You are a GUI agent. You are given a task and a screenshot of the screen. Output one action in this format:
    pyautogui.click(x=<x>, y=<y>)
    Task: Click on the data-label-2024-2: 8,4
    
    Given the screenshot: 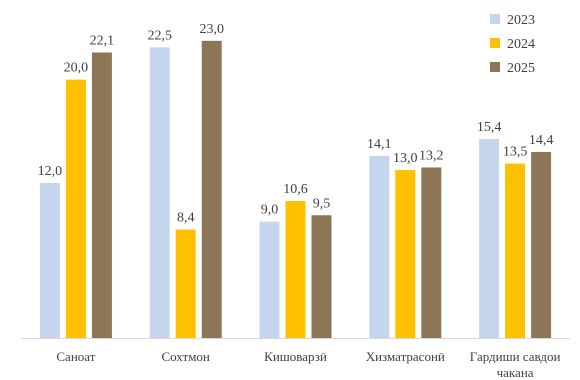 What is the action you would take?
    pyautogui.click(x=186, y=217)
    